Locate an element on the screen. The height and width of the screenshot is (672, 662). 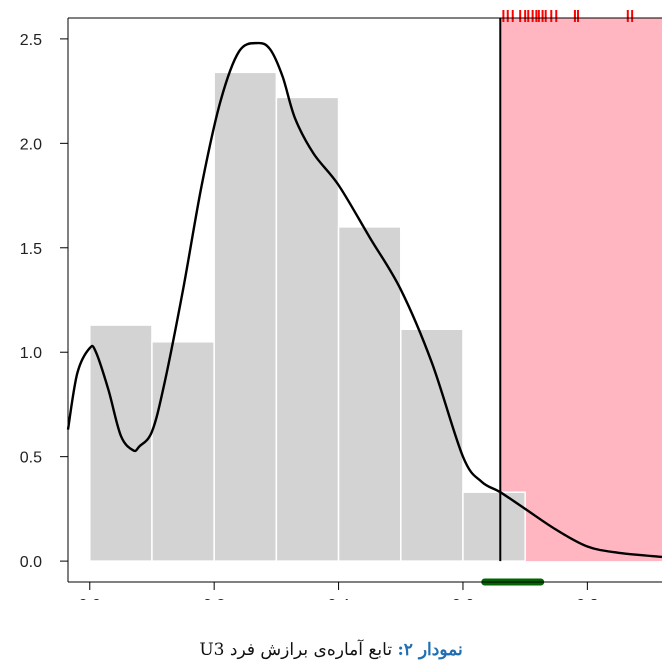
y-tick-label: 0.5 is located at coordinates (31, 458).